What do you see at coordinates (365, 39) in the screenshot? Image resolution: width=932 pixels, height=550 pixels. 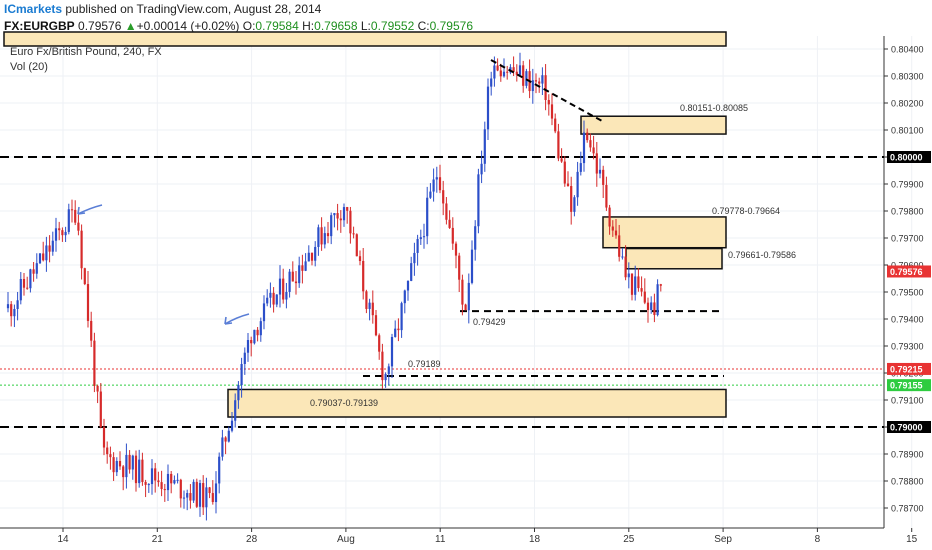 I see `top-supply-zone` at bounding box center [365, 39].